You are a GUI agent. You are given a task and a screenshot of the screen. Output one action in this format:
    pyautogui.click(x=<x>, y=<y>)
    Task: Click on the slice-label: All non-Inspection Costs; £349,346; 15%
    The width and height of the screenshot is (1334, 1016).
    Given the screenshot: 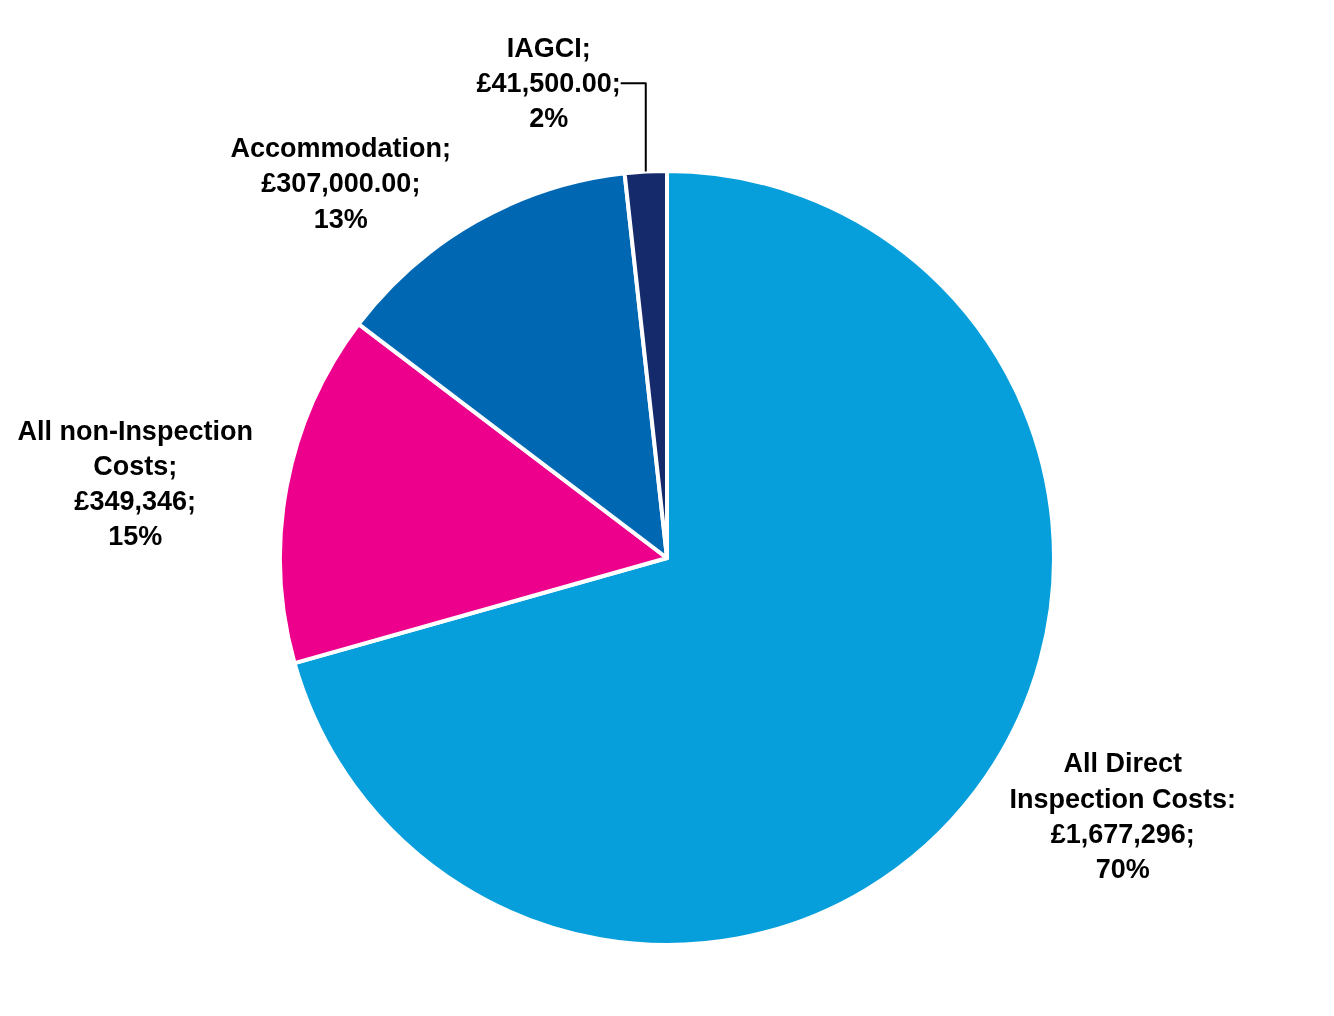 What is the action you would take?
    pyautogui.click(x=135, y=484)
    